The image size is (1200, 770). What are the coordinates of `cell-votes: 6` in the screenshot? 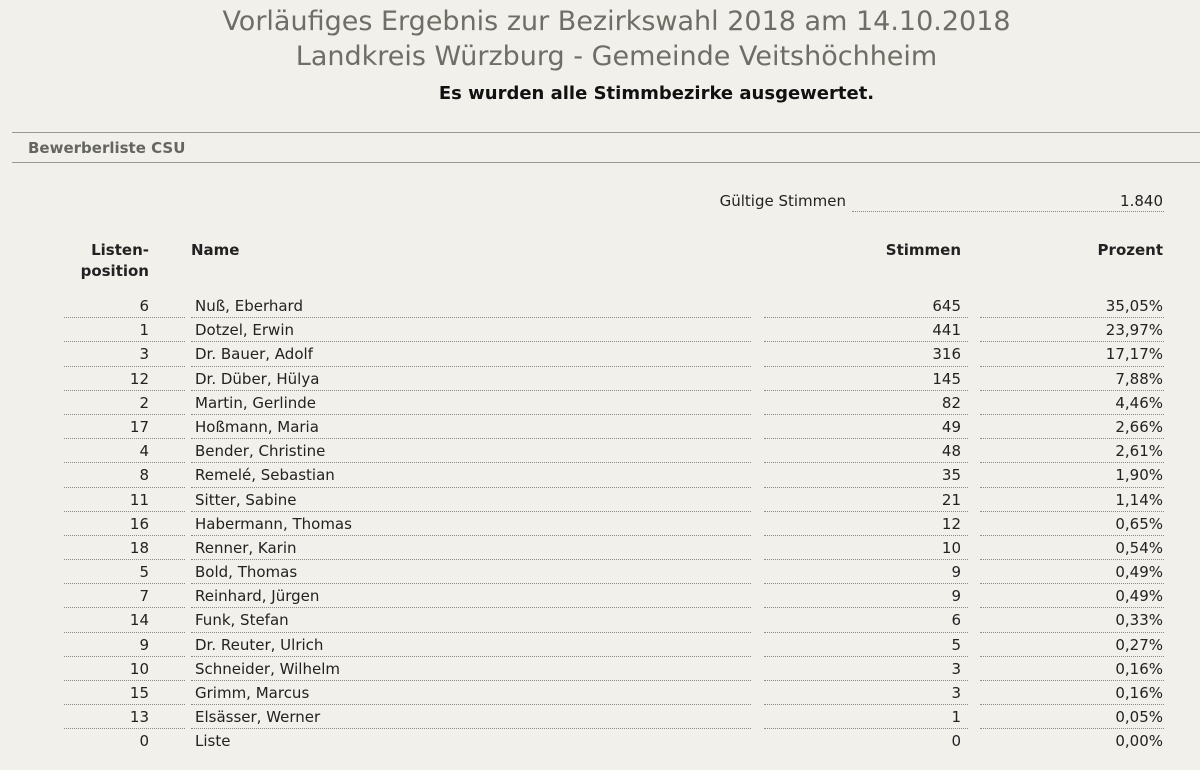 It's located at (956, 620).